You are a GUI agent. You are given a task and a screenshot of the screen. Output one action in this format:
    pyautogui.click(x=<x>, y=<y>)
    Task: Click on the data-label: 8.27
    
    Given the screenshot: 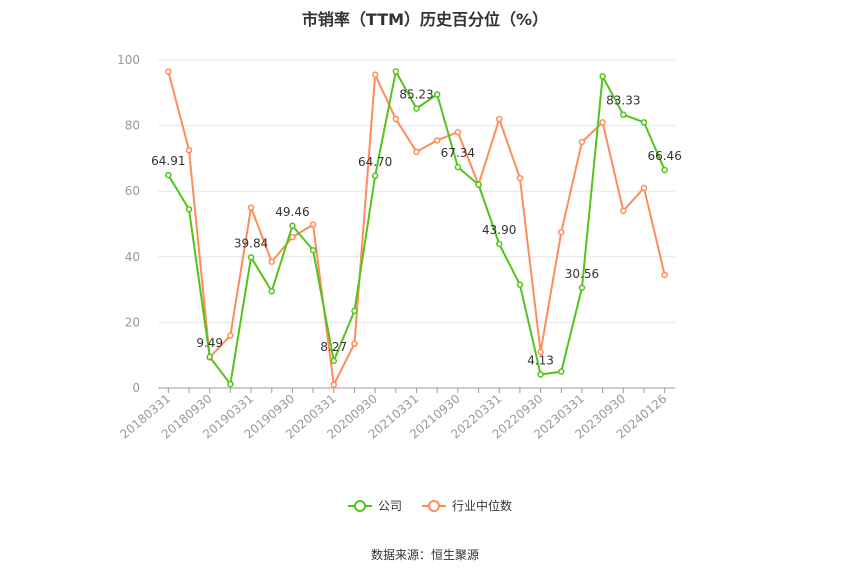 What is the action you would take?
    pyautogui.click(x=333, y=347)
    